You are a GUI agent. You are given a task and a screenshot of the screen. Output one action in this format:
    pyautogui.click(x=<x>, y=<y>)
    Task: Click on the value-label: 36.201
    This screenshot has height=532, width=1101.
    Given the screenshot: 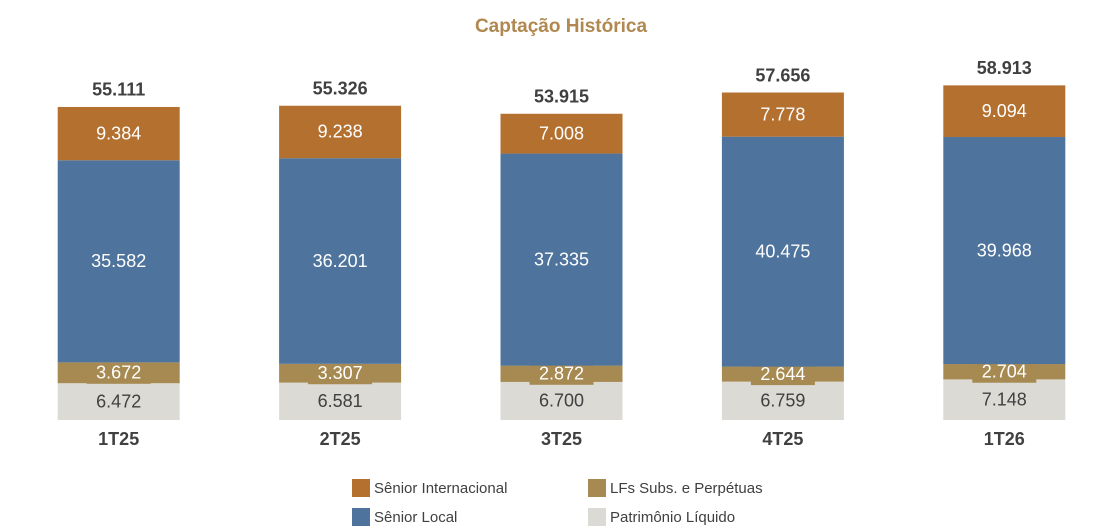 What is the action you would take?
    pyautogui.click(x=340, y=261)
    